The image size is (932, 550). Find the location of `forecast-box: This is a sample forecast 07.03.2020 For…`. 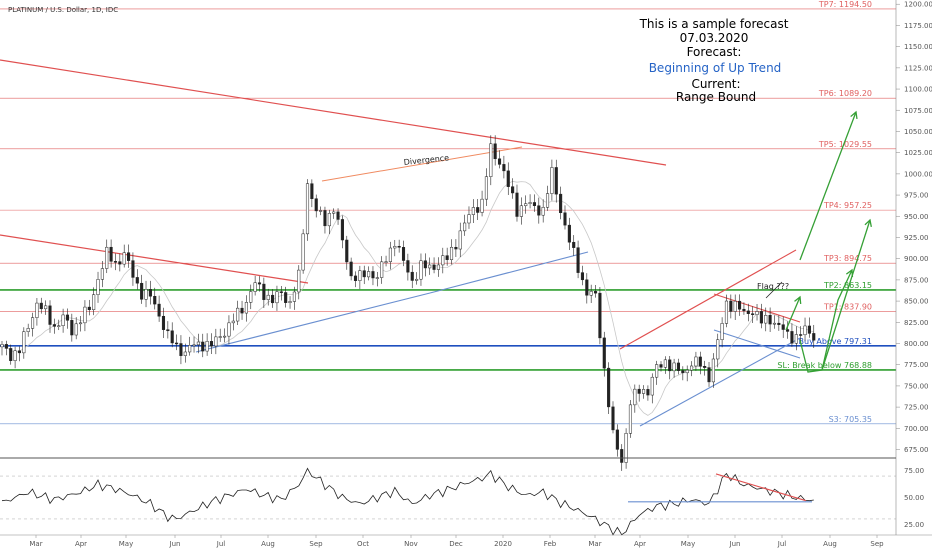

forecast-box: This is a sample forecast 07.03.2020 For… is located at coordinates (714, 60).